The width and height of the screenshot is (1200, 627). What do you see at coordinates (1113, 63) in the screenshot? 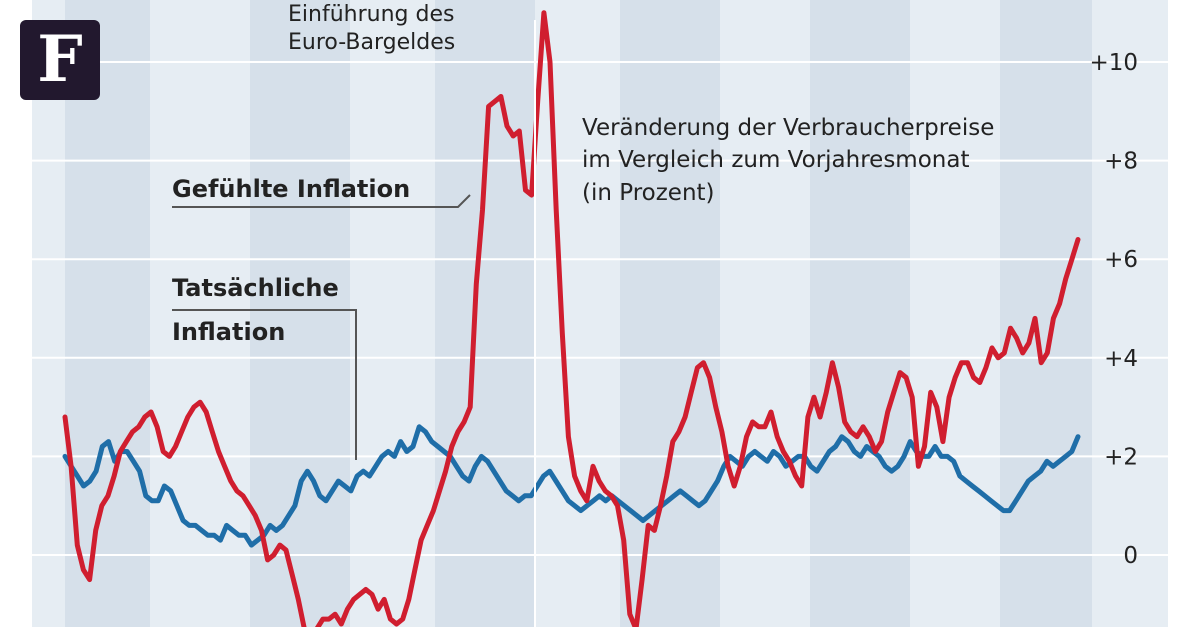
I see `y-tick-label: +10` at bounding box center [1113, 63].